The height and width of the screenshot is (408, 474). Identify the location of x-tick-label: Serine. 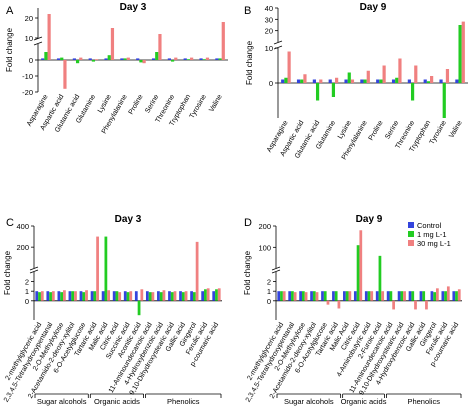
(392, 129).